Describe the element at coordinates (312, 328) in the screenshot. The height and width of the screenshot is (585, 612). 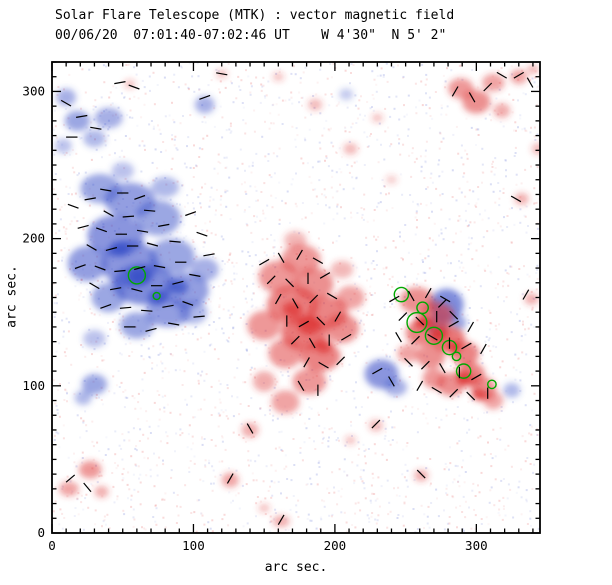
I see `contour-layer` at that location.